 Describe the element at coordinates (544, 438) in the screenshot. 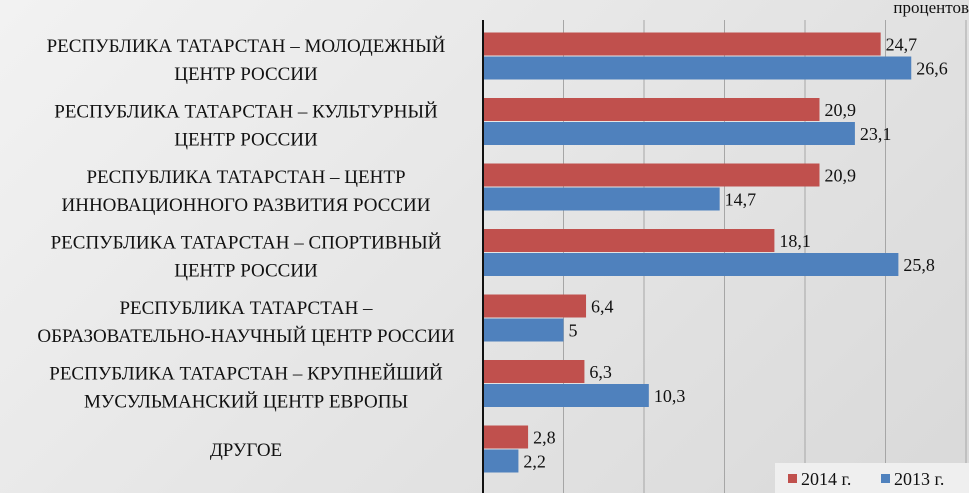

I see `value-label: 2,8` at that location.